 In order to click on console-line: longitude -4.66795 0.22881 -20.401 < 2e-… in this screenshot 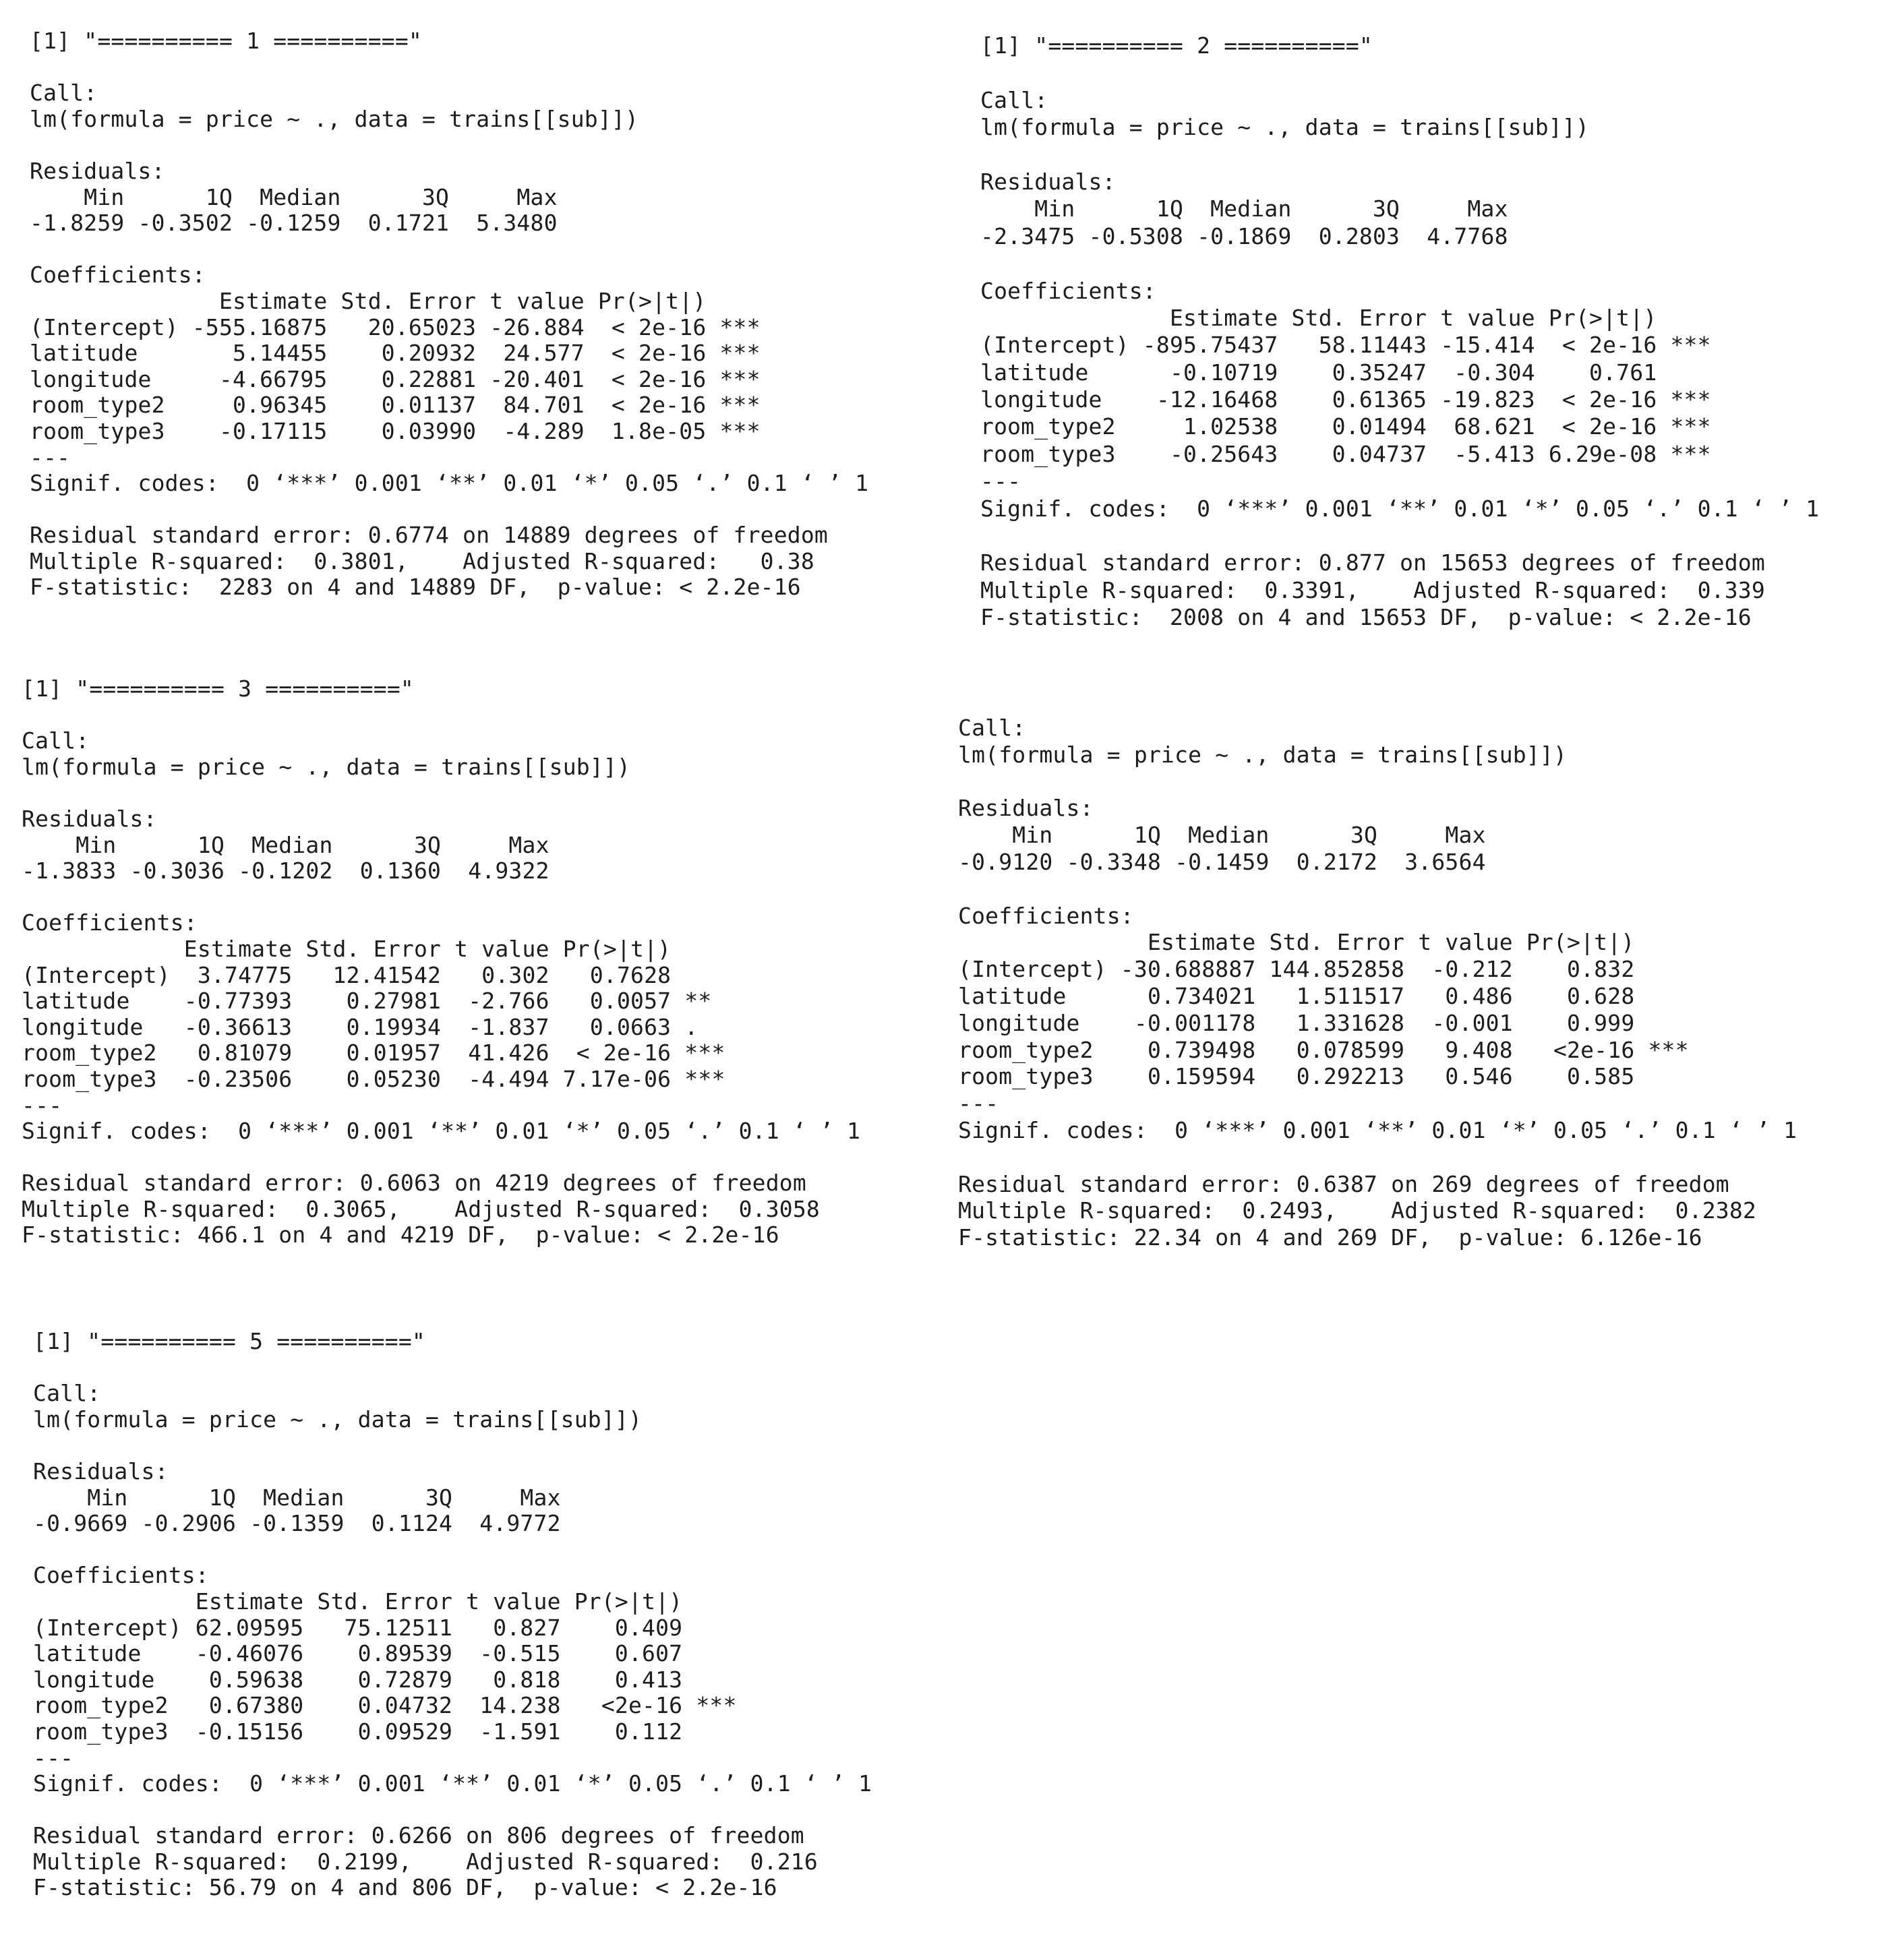, I will do `click(395, 378)`.